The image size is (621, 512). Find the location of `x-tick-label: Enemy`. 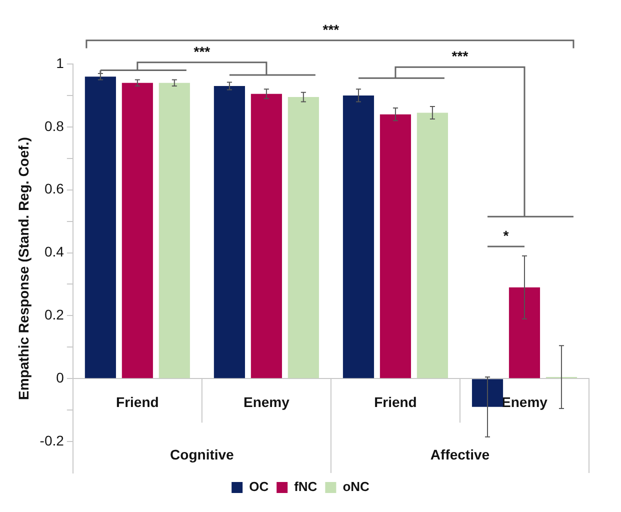

x-tick-label: Enemy is located at coordinates (266, 402).